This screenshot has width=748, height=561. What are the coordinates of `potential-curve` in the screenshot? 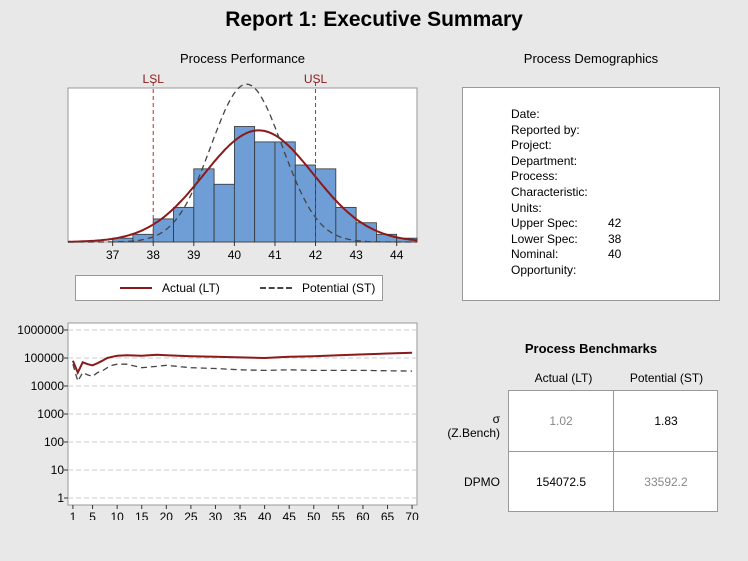 It's located at (242, 163).